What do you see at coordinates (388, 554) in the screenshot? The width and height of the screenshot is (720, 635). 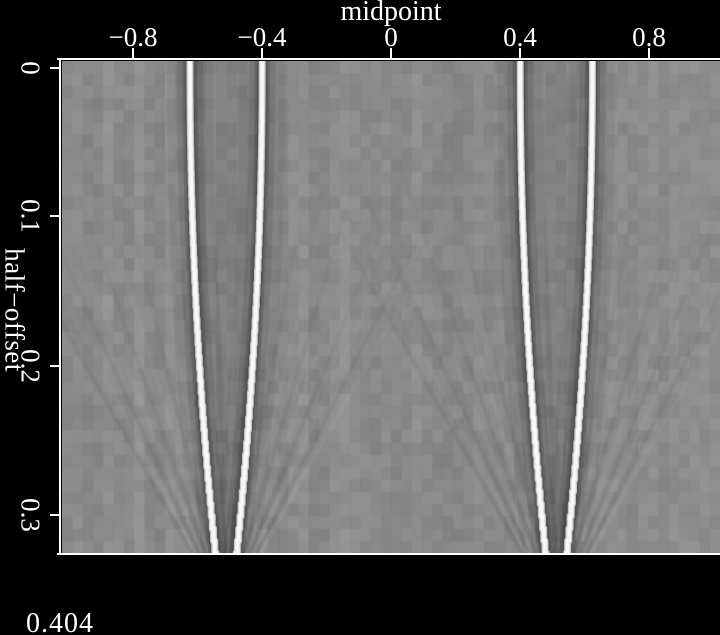 I see `axis-frame-bottom` at bounding box center [388, 554].